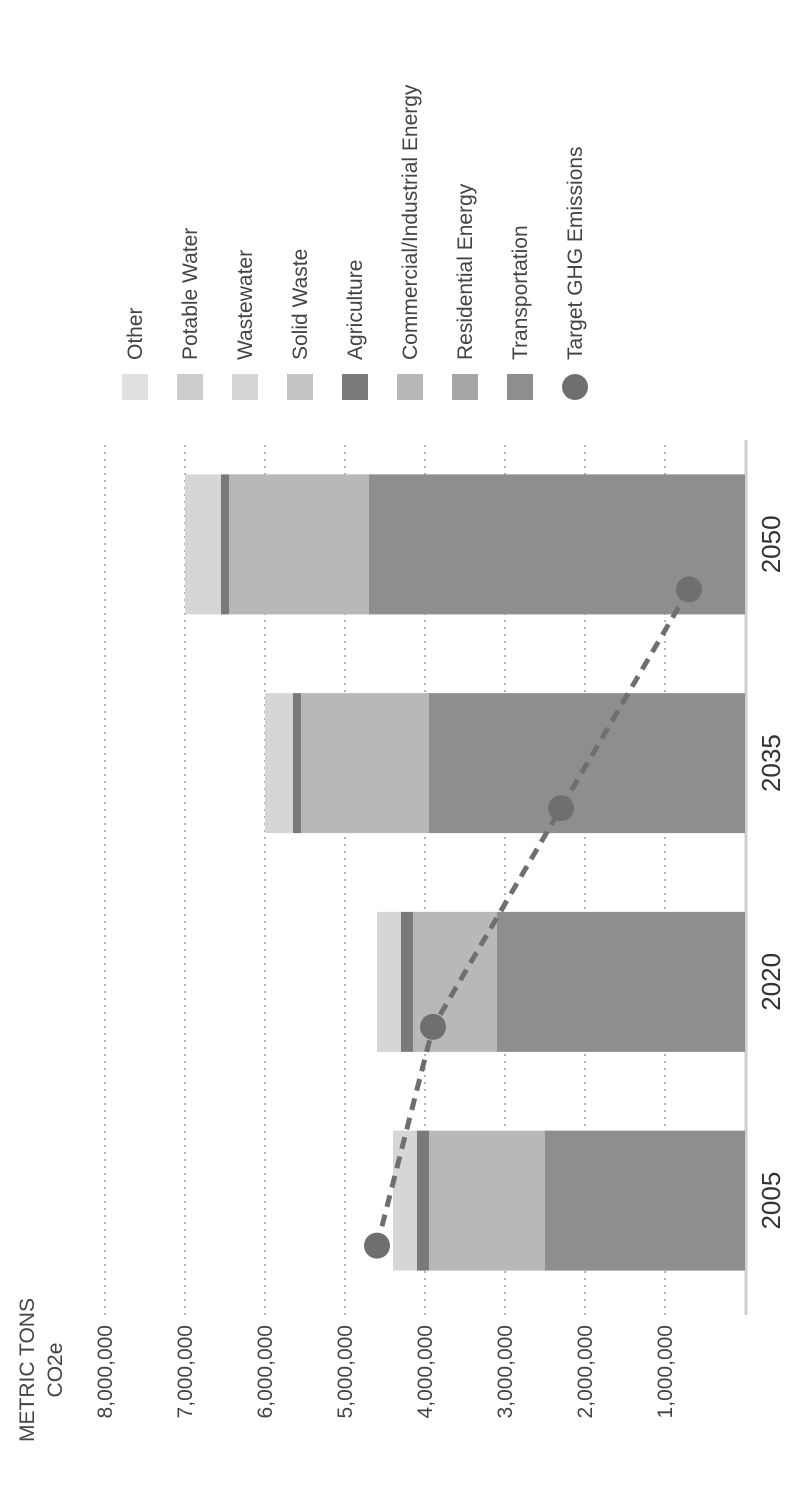  Describe the element at coordinates (265, 1371) in the screenshot. I see `y-tick-label: 6,000,000` at that location.